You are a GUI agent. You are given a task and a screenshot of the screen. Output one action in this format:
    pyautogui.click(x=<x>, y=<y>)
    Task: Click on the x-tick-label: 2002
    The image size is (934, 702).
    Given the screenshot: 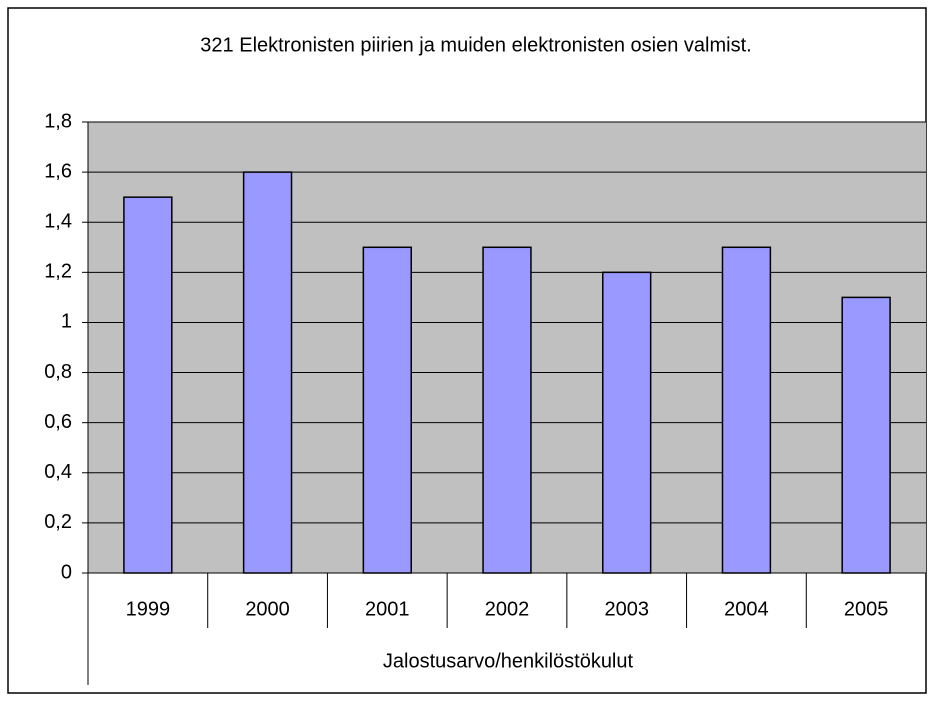 What is the action you would take?
    pyautogui.click(x=507, y=609)
    